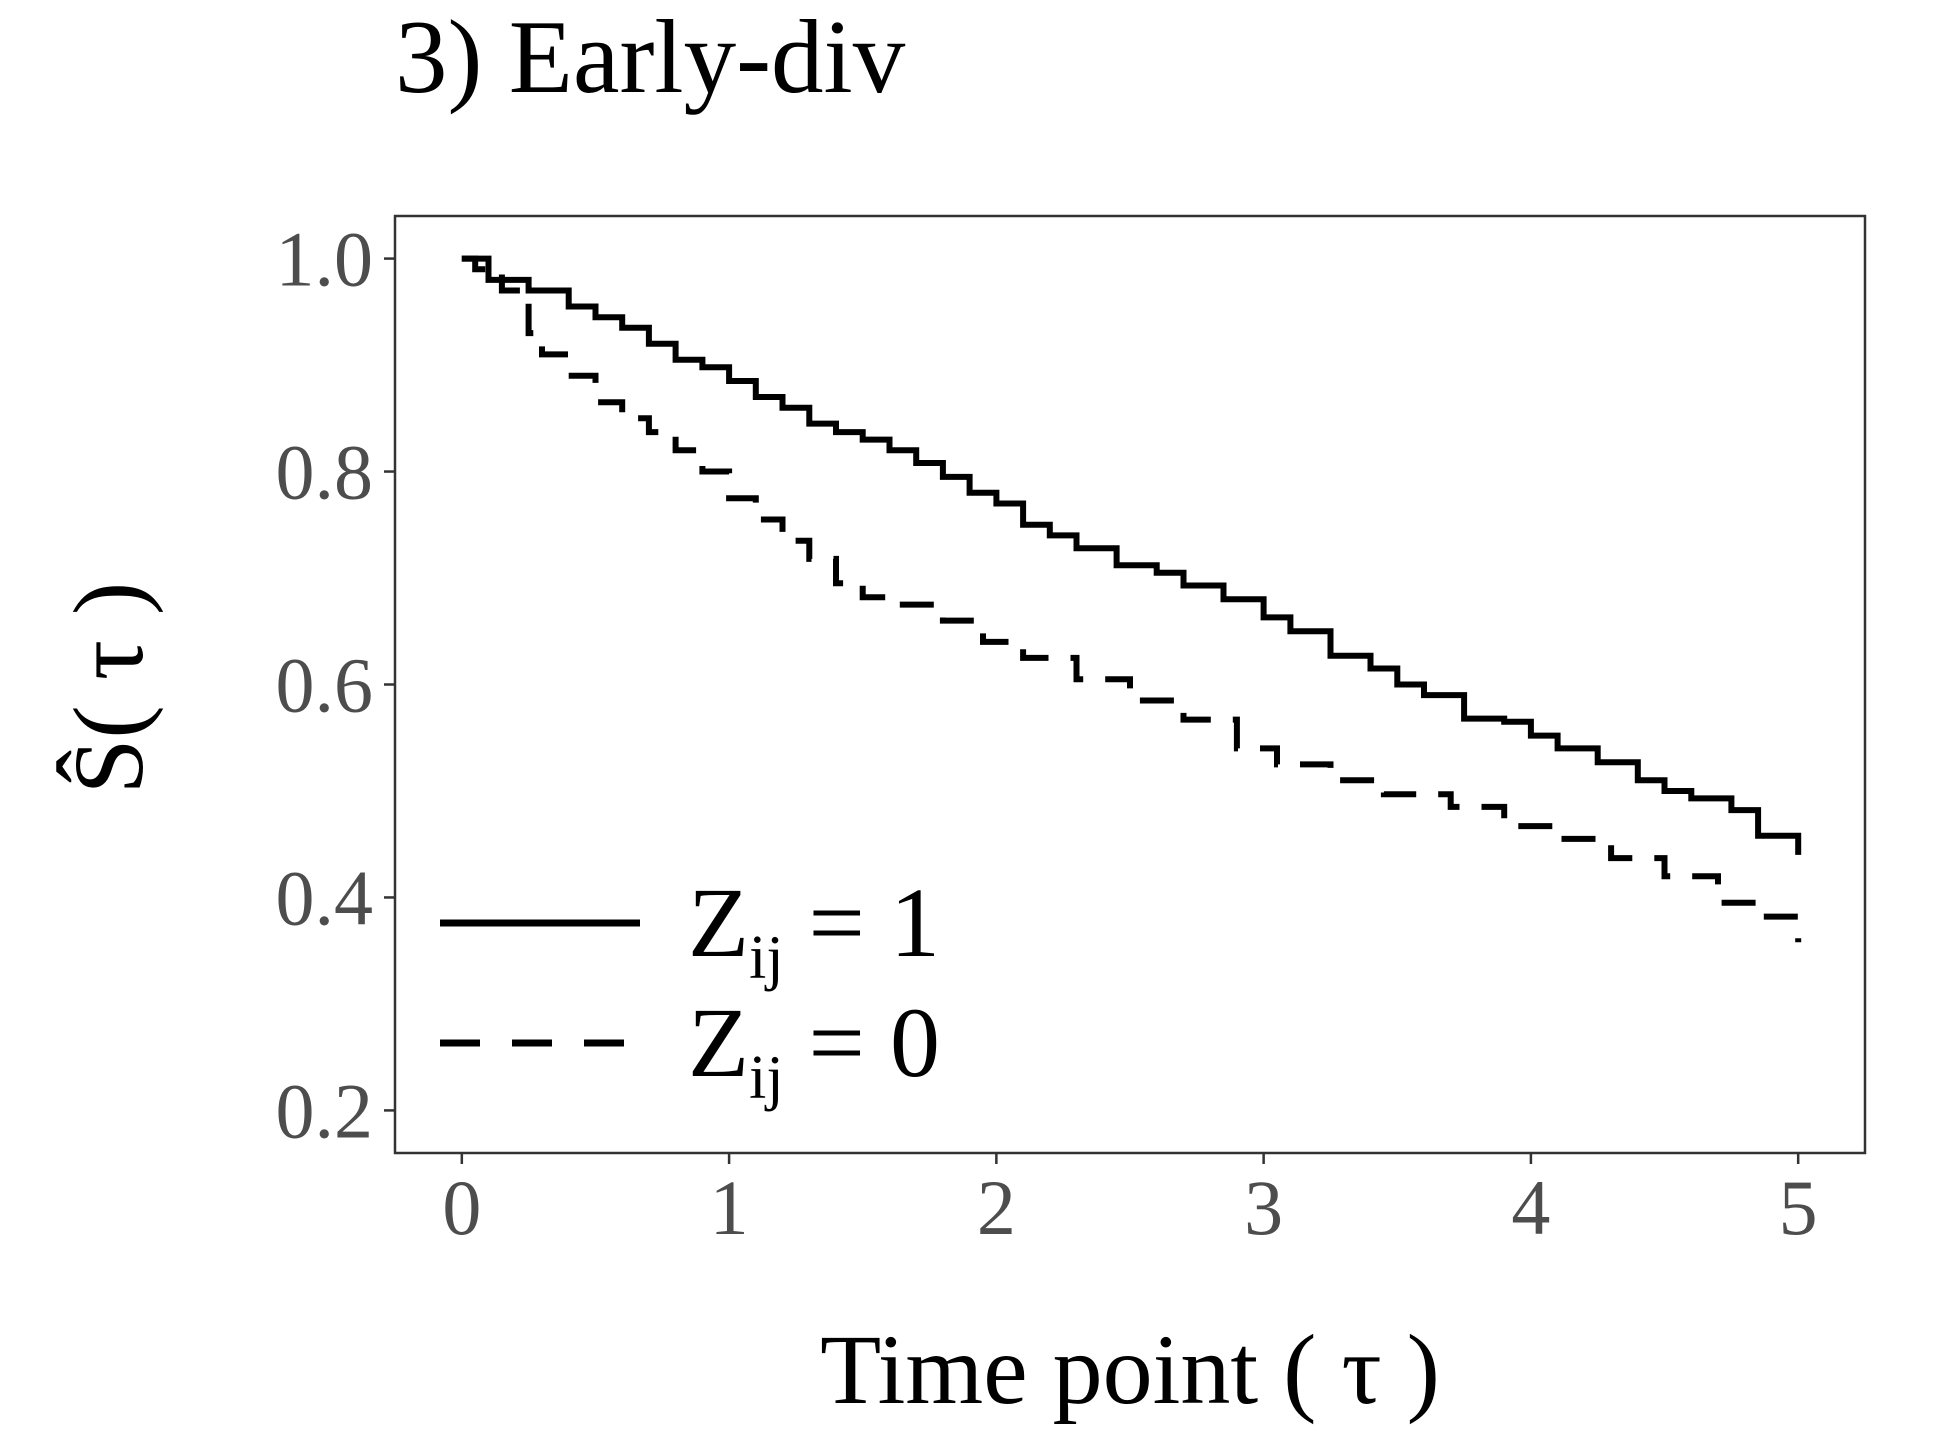 The height and width of the screenshot is (1451, 1937). Describe the element at coordinates (325, 1110) in the screenshot. I see `y-tick-label: 0.2` at that location.